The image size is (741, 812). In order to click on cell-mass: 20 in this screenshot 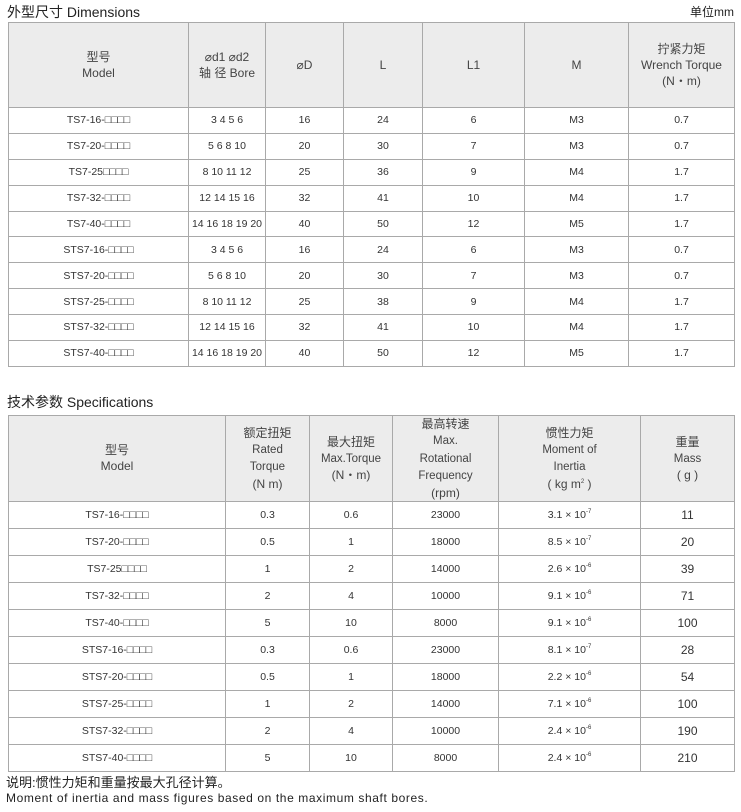, I will do `click(687, 541)`.